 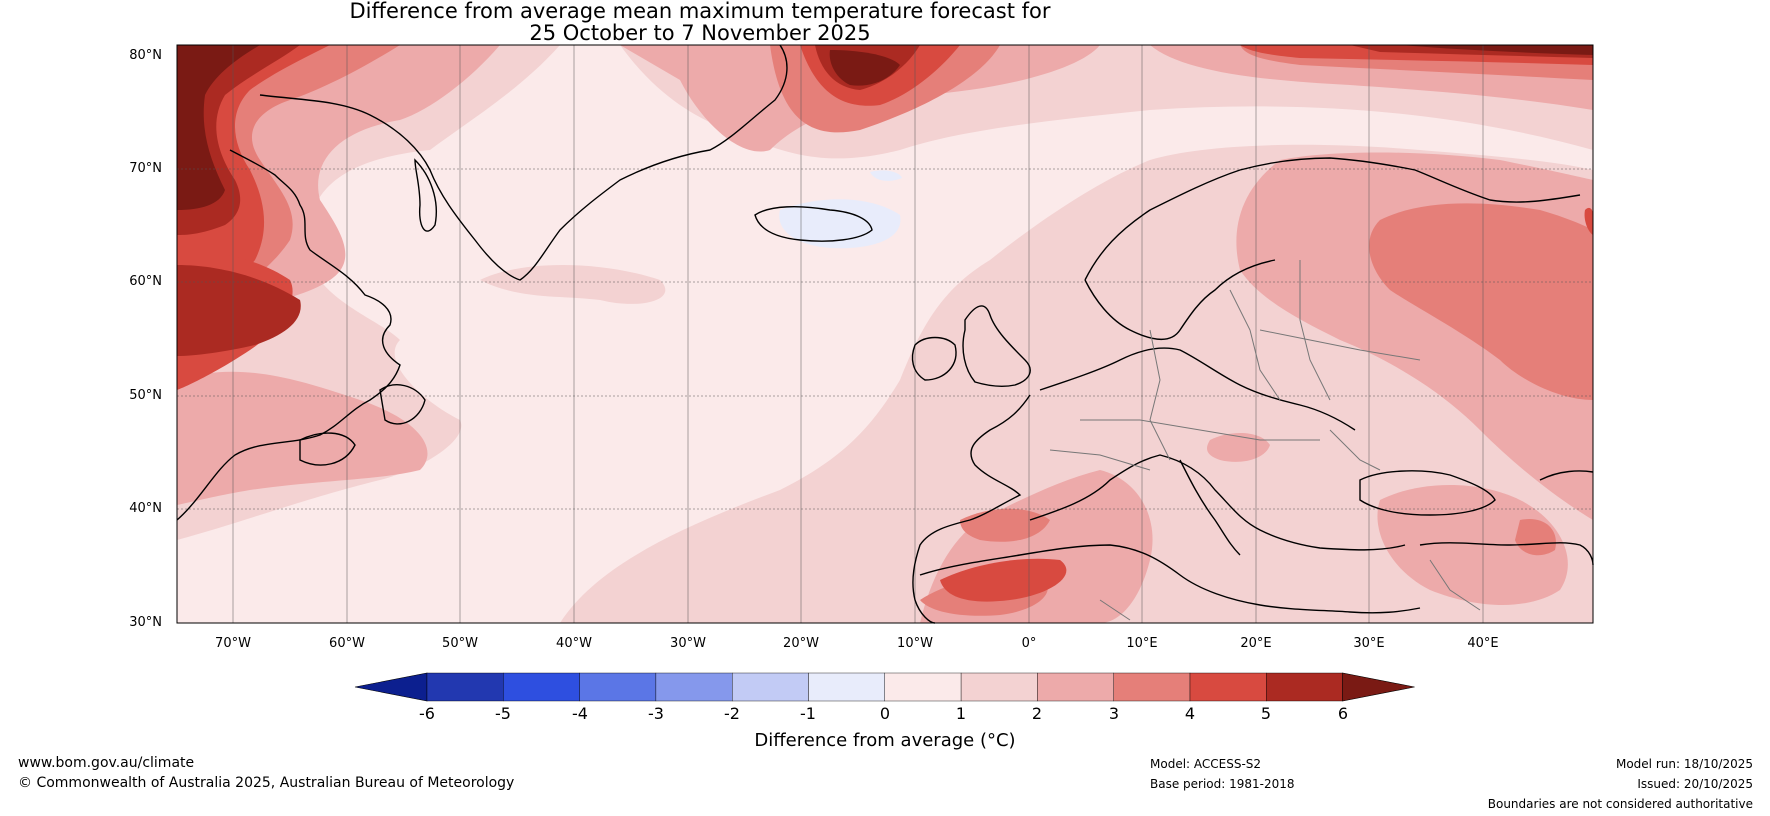 What do you see at coordinates (688, 643) in the screenshot?
I see `lon-label-30w: 30°W` at bounding box center [688, 643].